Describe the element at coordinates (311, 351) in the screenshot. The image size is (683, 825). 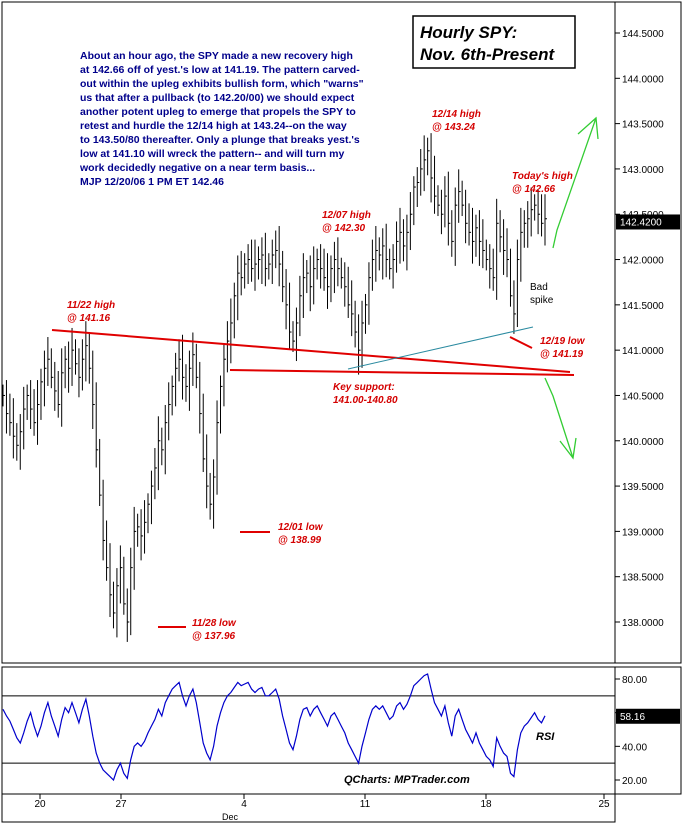
I see `downtrend-line` at that location.